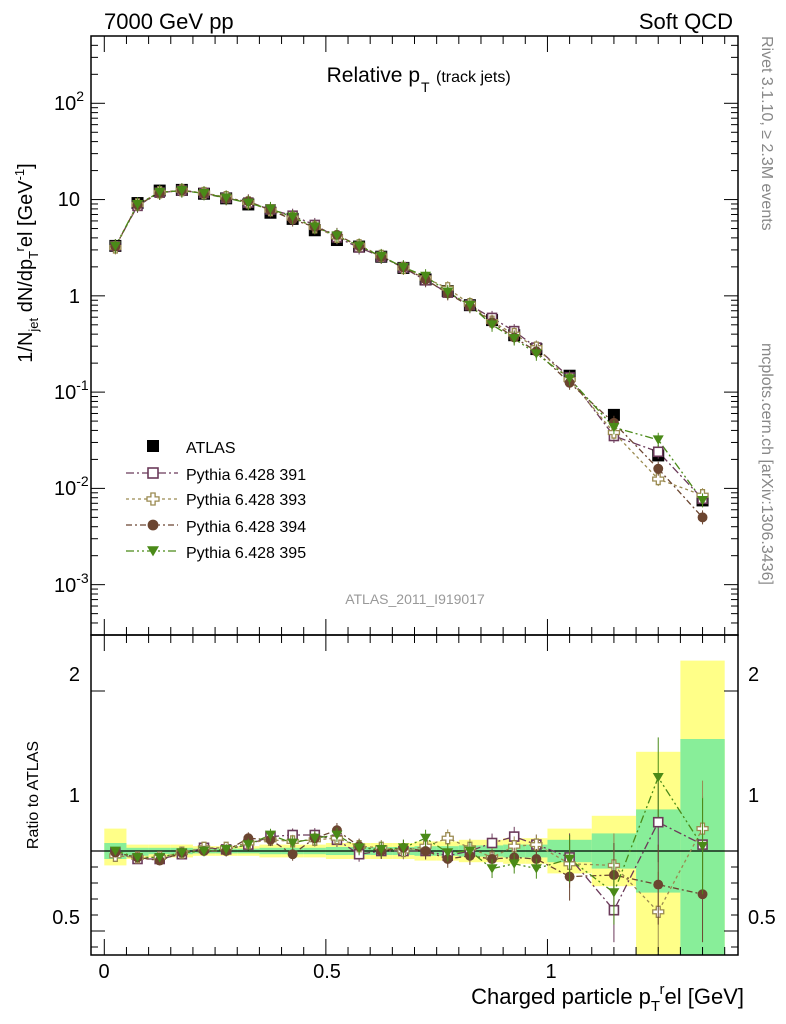 The height and width of the screenshot is (1024, 786). What do you see at coordinates (753, 796) in the screenshot?
I see `ratio-ytick-label-right-1: 1` at bounding box center [753, 796].